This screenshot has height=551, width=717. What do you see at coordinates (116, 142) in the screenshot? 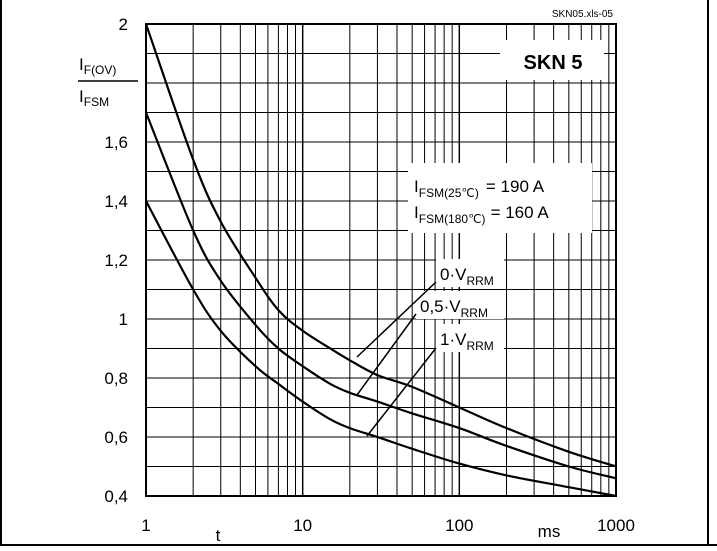
I see `y-tick-label: 1,6` at bounding box center [116, 142].